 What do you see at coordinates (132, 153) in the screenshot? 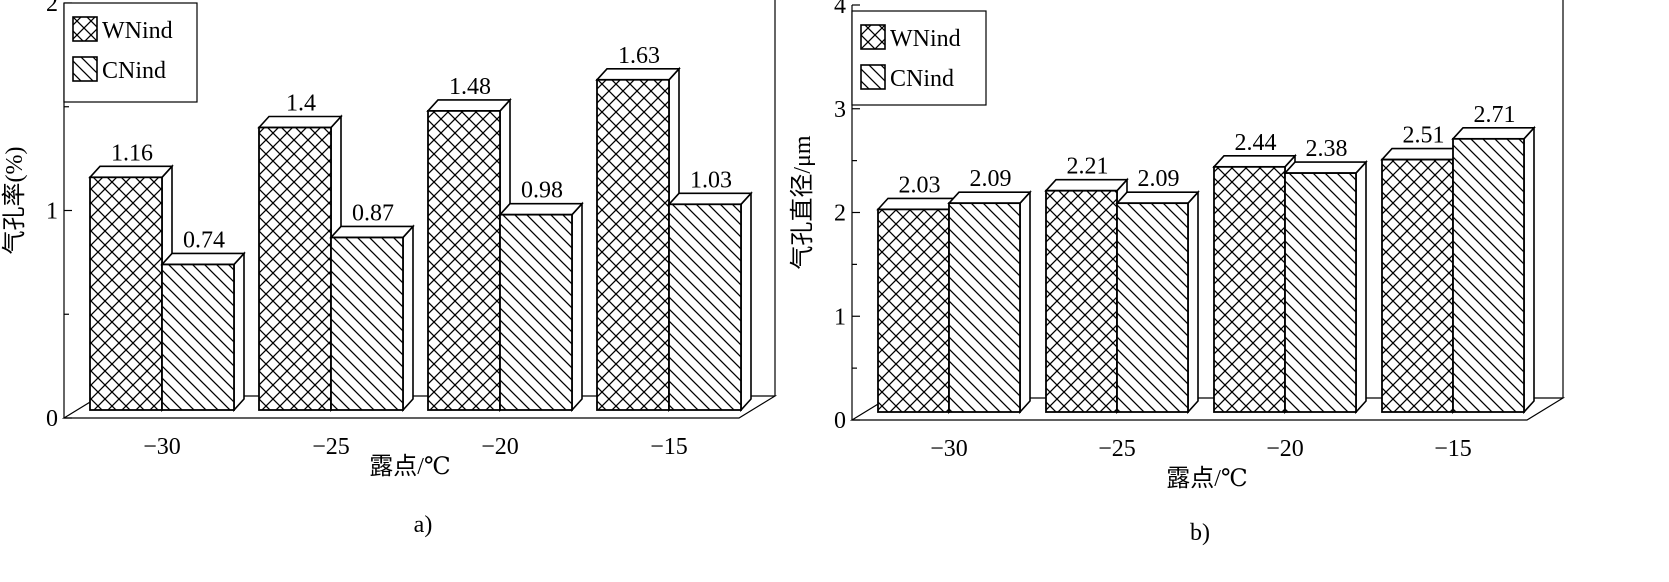
I see `data-label: 1.16` at bounding box center [132, 153].